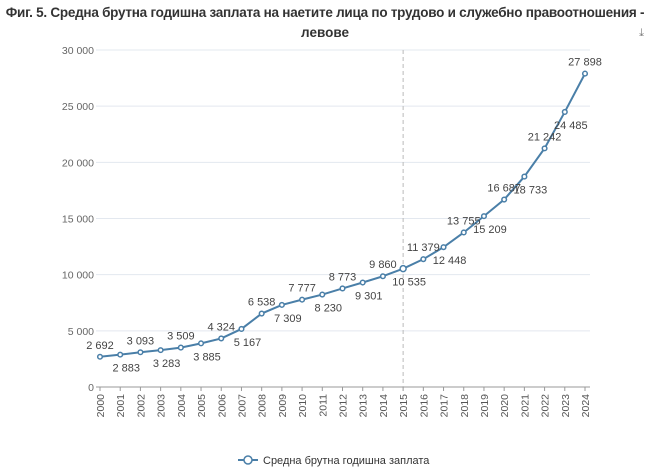  What do you see at coordinates (288, 319) in the screenshot?
I see `data-label: 7 309` at bounding box center [288, 319].